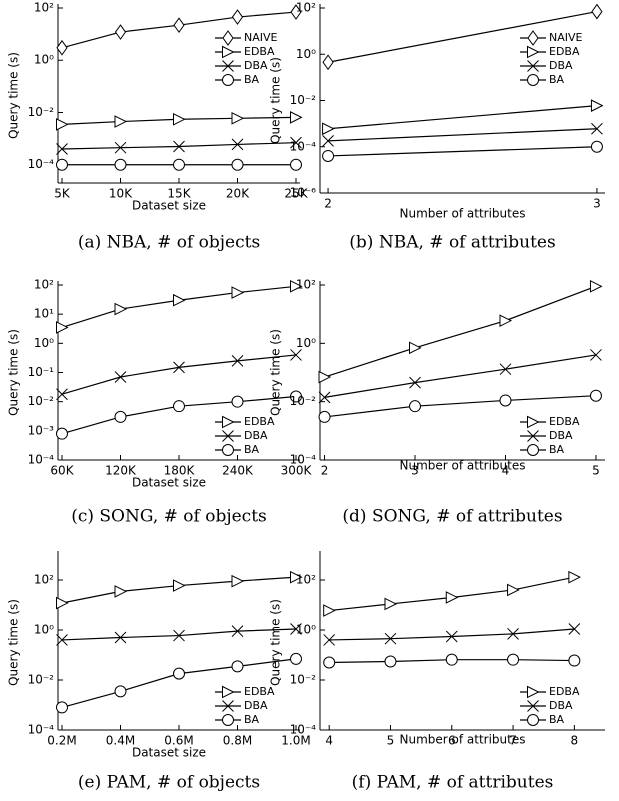 The height and width of the screenshot is (801, 619). What do you see at coordinates (238, 471) in the screenshot?
I see `x-tick-label: 240K` at bounding box center [238, 471].